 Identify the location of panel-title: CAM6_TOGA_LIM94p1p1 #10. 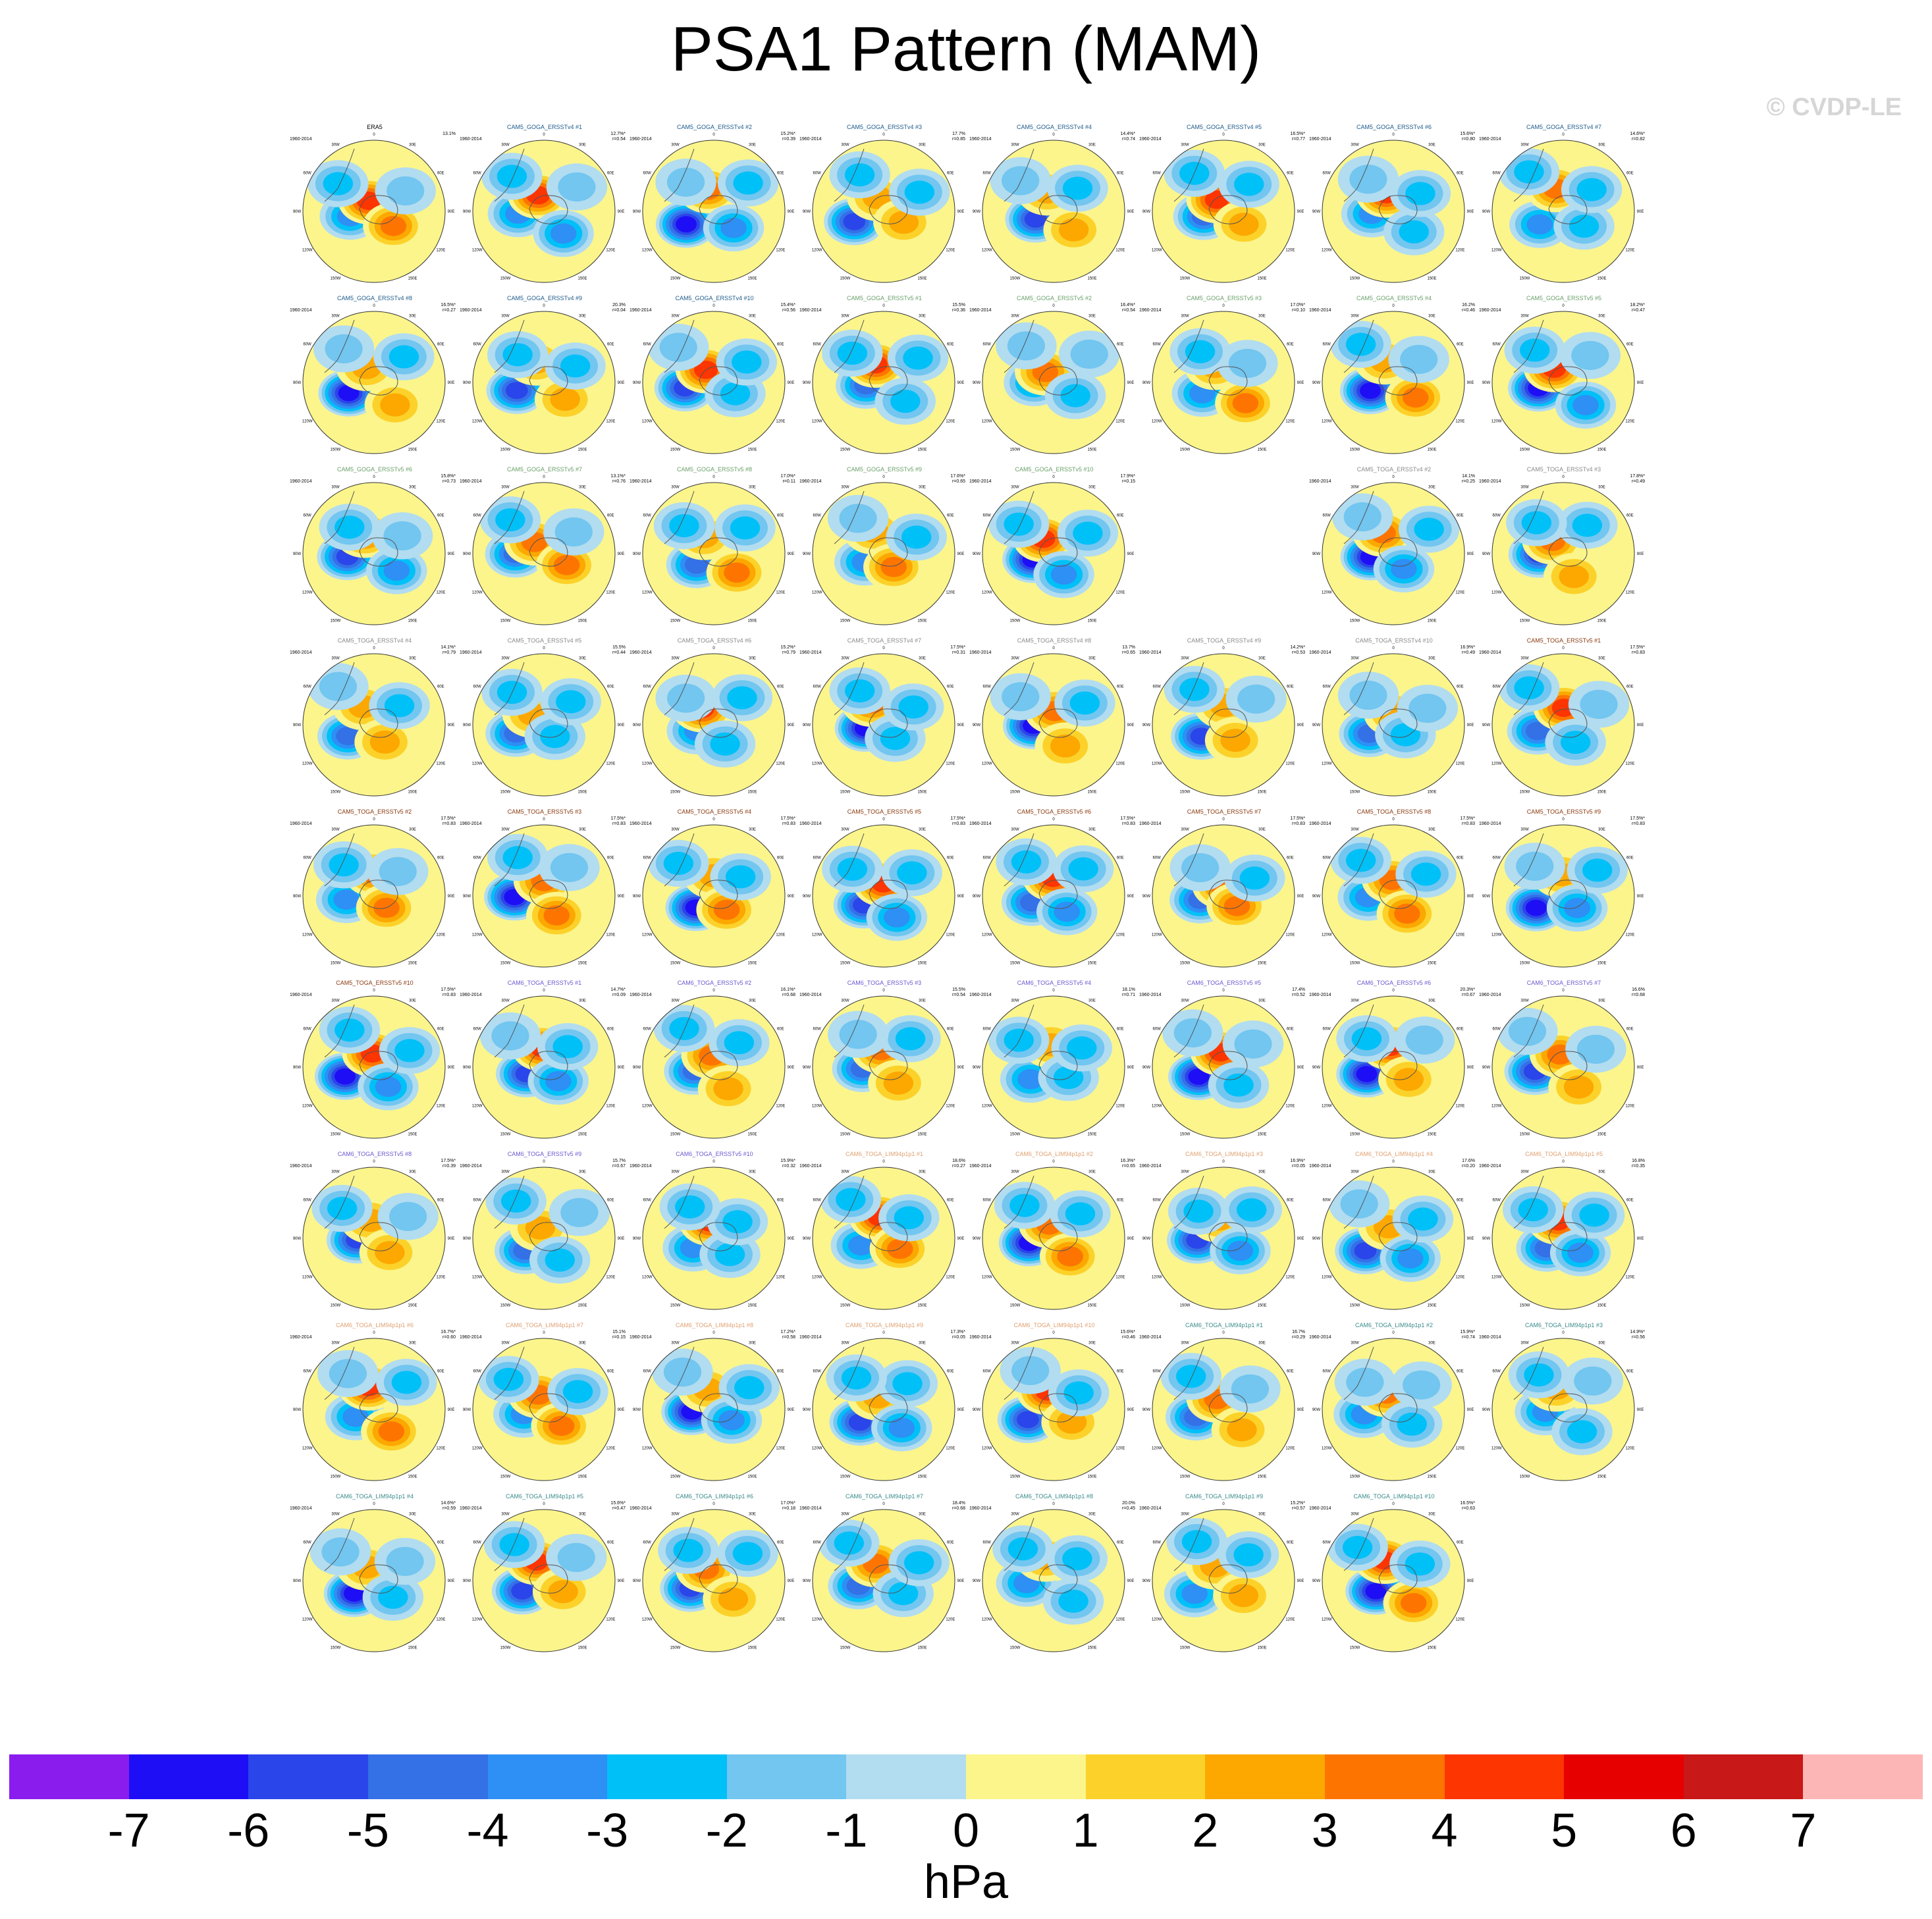
(1054, 1325).